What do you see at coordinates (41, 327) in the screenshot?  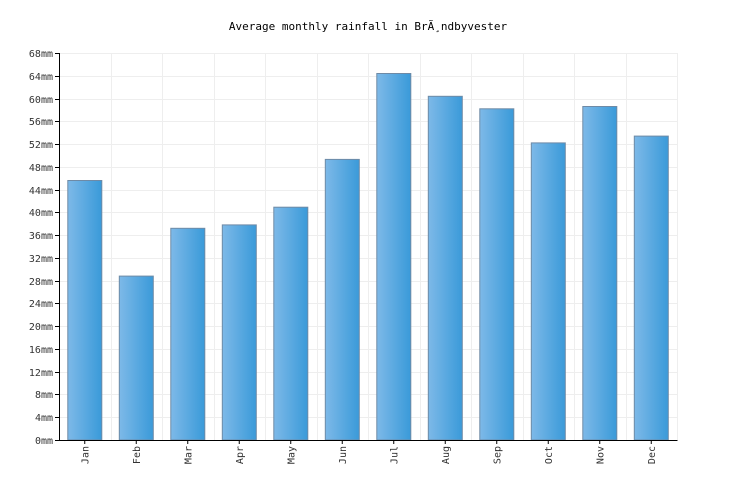 I see `y-tick-label: 20mm` at bounding box center [41, 327].